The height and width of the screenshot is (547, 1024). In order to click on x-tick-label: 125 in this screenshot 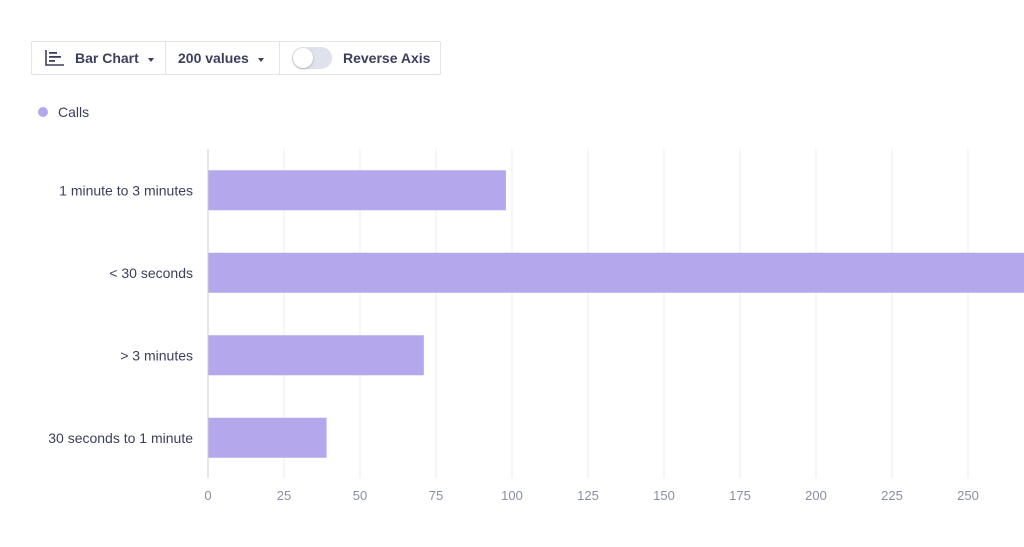, I will do `click(588, 495)`.